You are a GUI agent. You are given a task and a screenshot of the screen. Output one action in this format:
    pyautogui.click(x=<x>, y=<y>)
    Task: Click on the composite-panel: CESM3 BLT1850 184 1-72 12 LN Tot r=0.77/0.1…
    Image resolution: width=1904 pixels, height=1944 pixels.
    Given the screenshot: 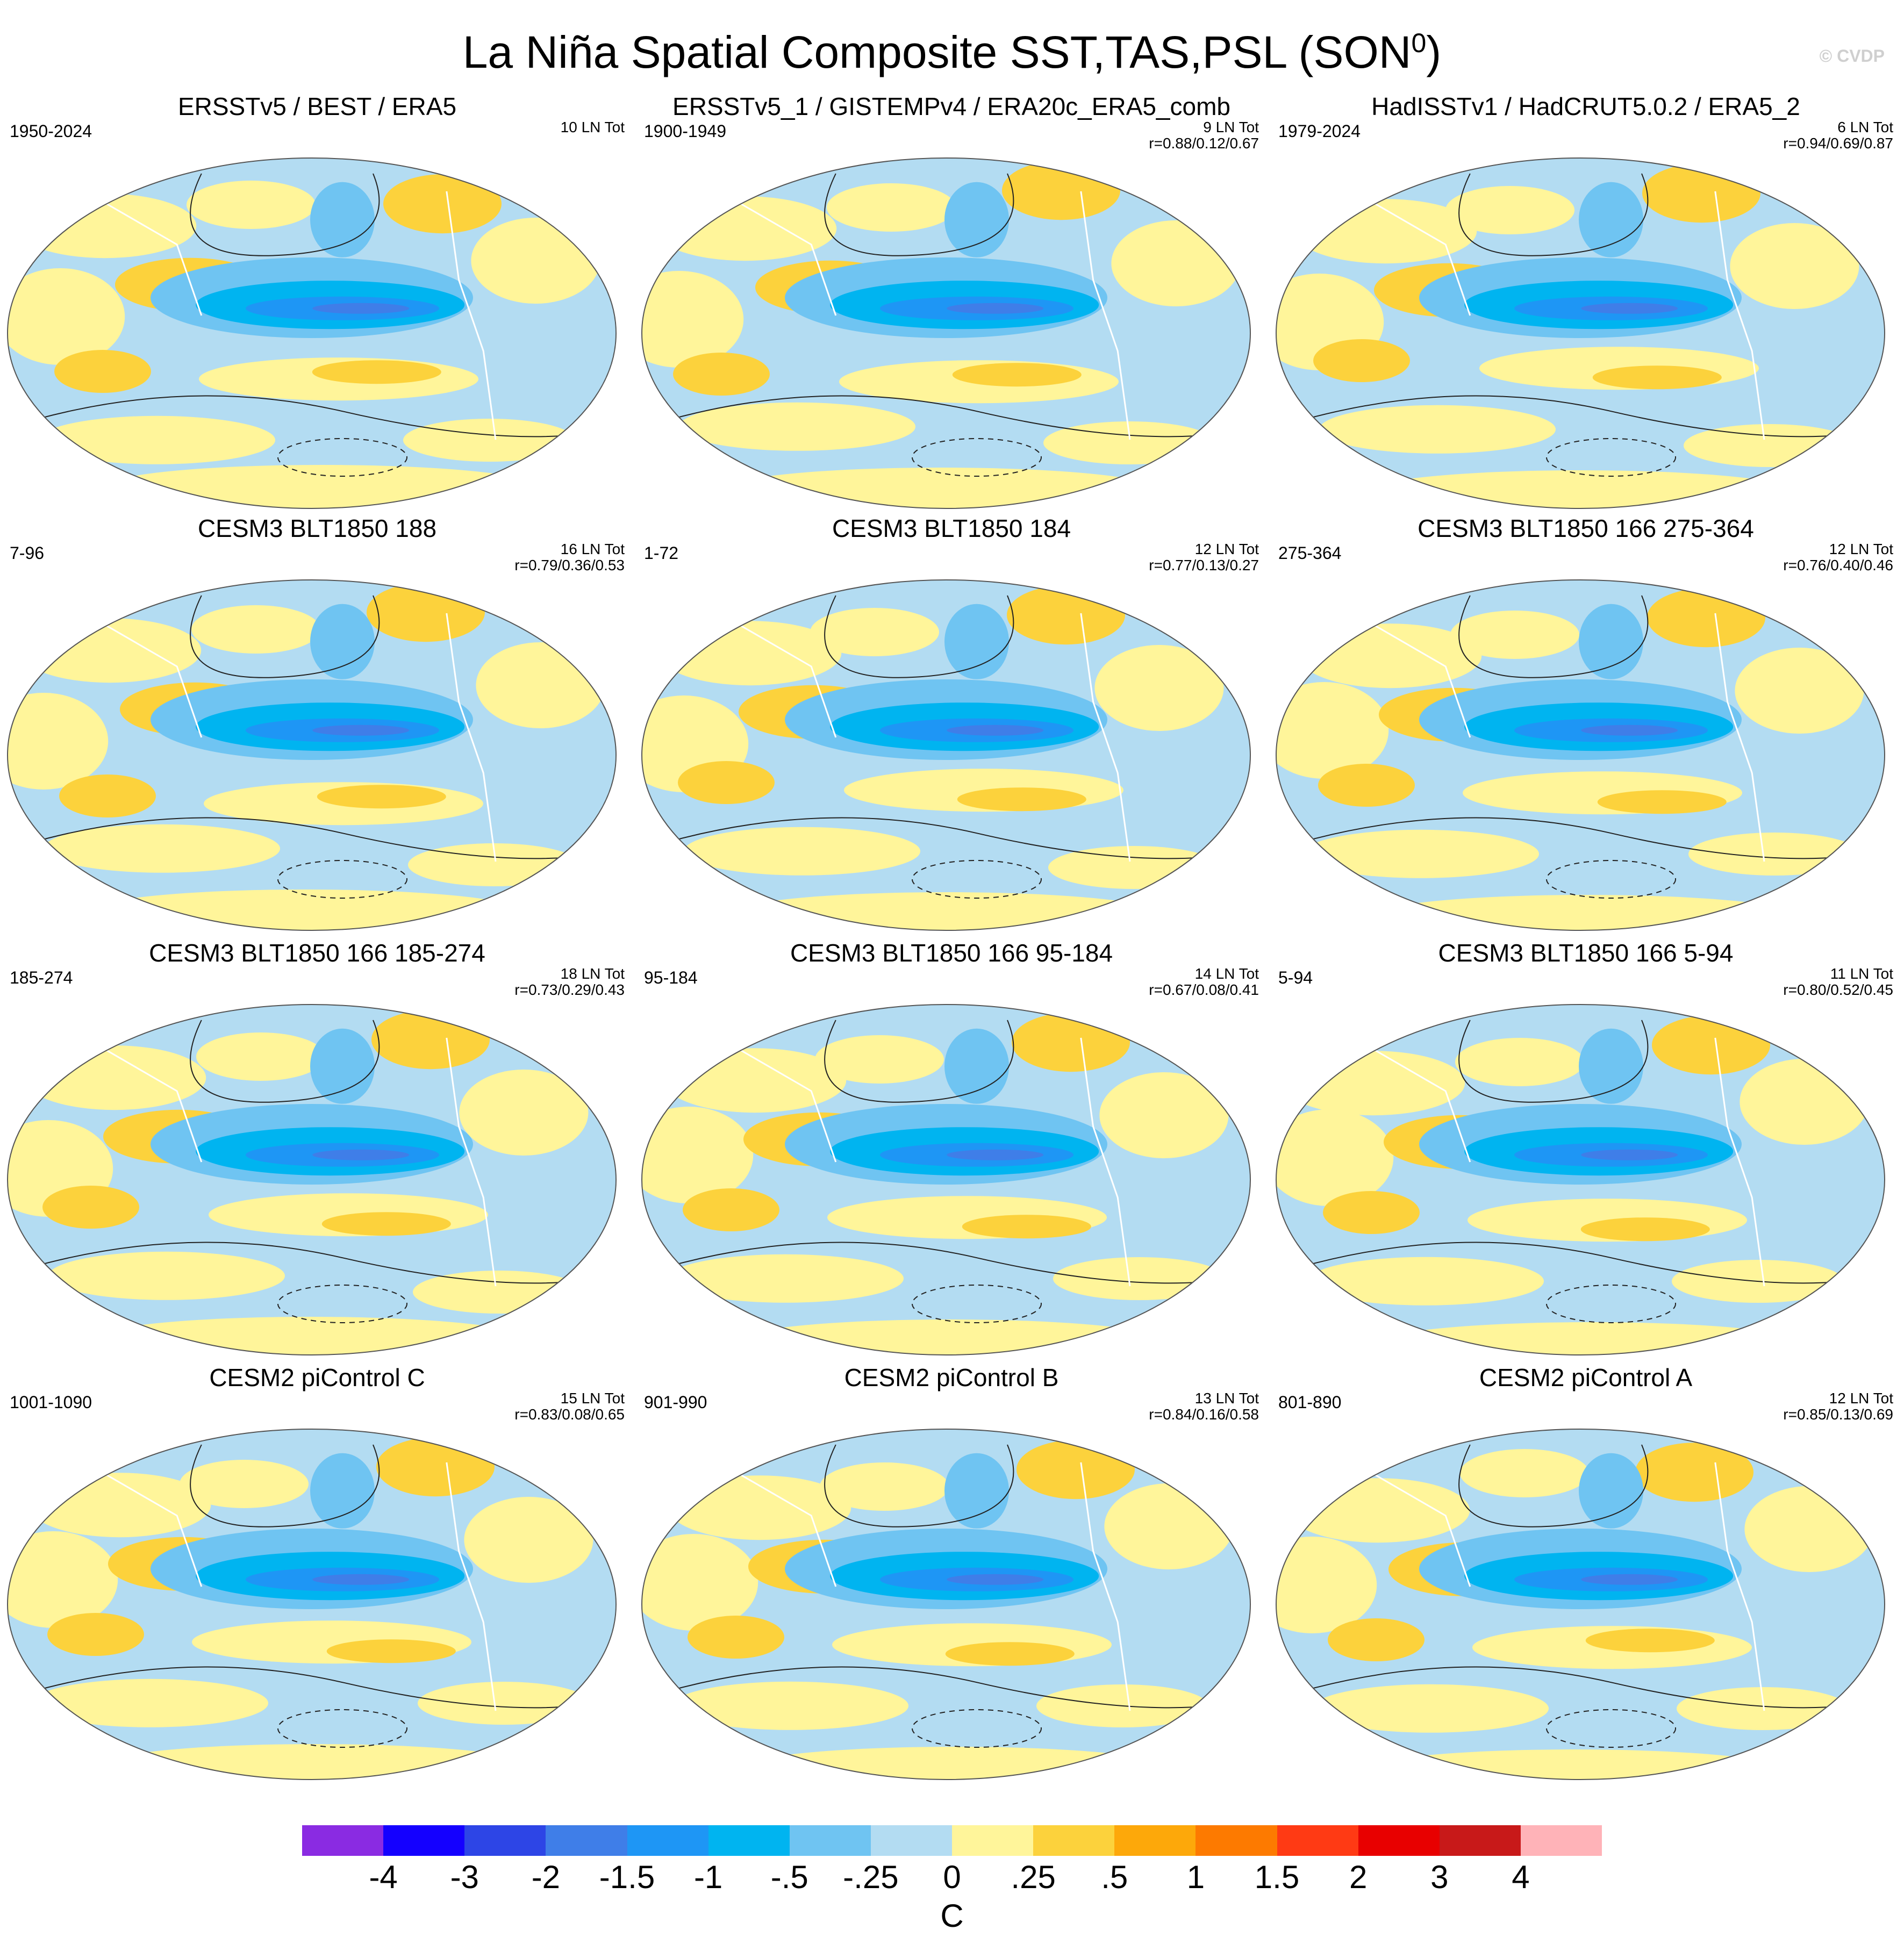 What is the action you would take?
    pyautogui.click(x=952, y=726)
    